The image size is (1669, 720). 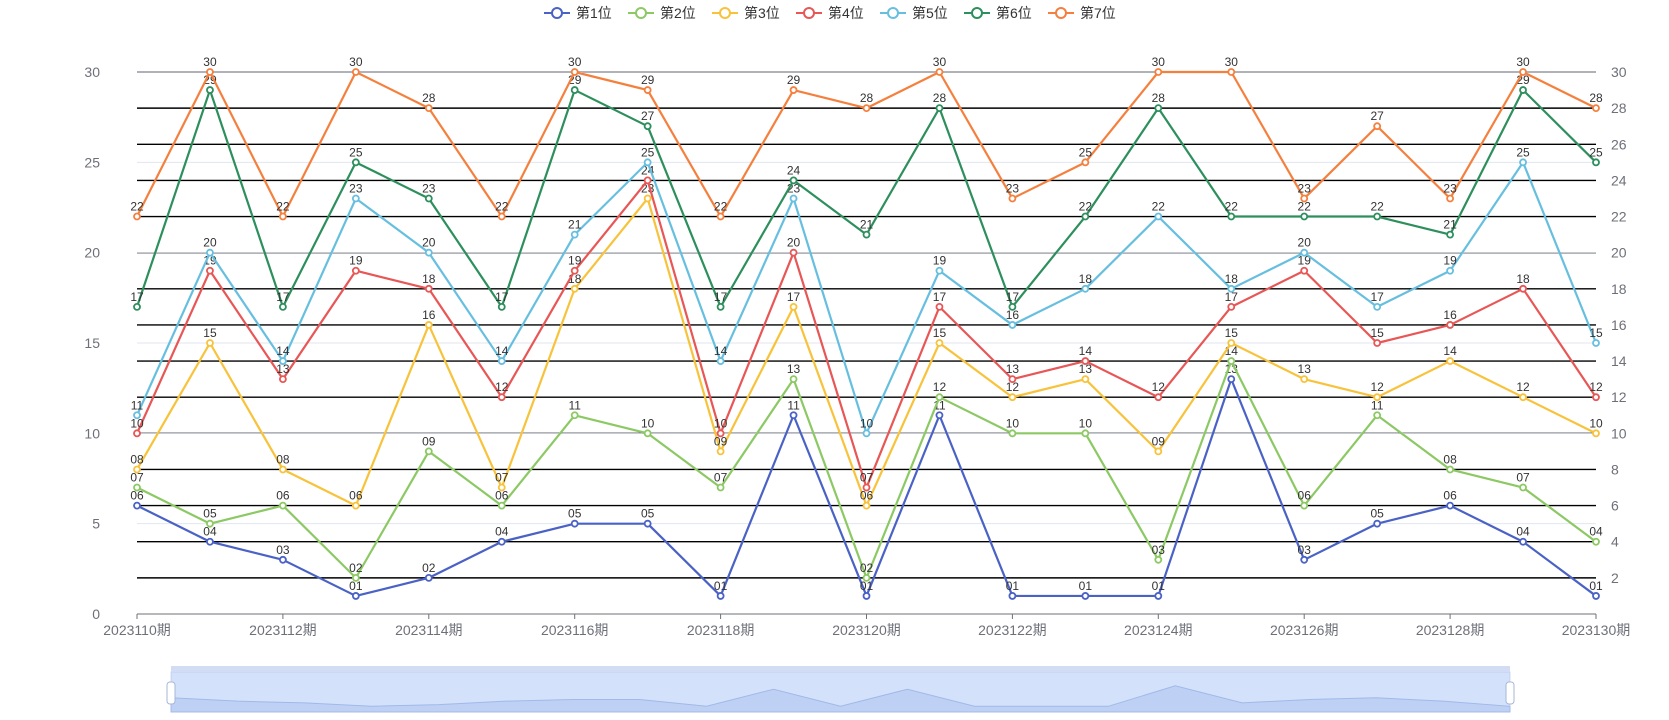 What do you see at coordinates (356, 62) in the screenshot?
I see `data-label: 30` at bounding box center [356, 62].